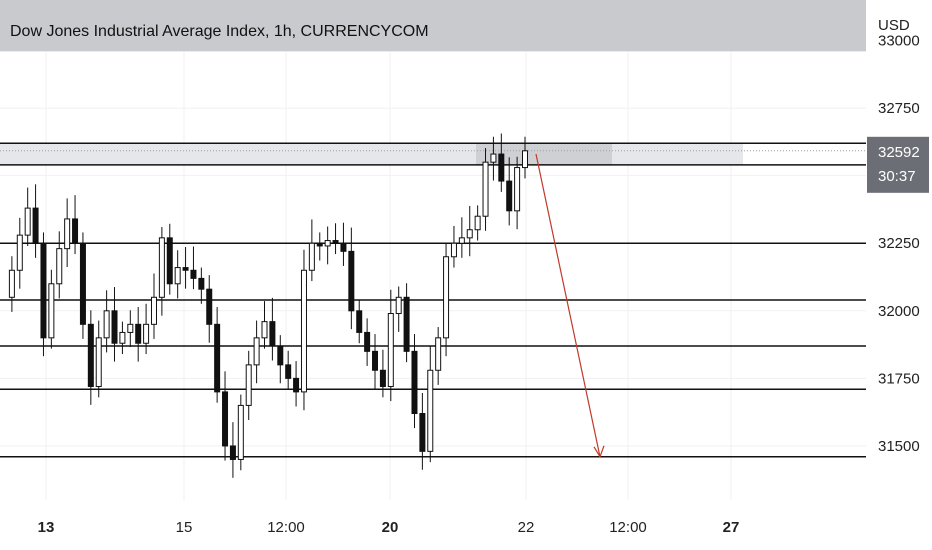  I want to click on current-price-label: 32592, so click(899, 152).